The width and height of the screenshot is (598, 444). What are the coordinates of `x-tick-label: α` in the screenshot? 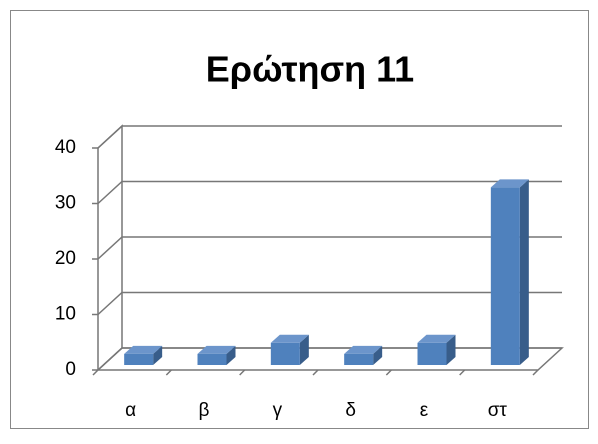 It's located at (130, 410).